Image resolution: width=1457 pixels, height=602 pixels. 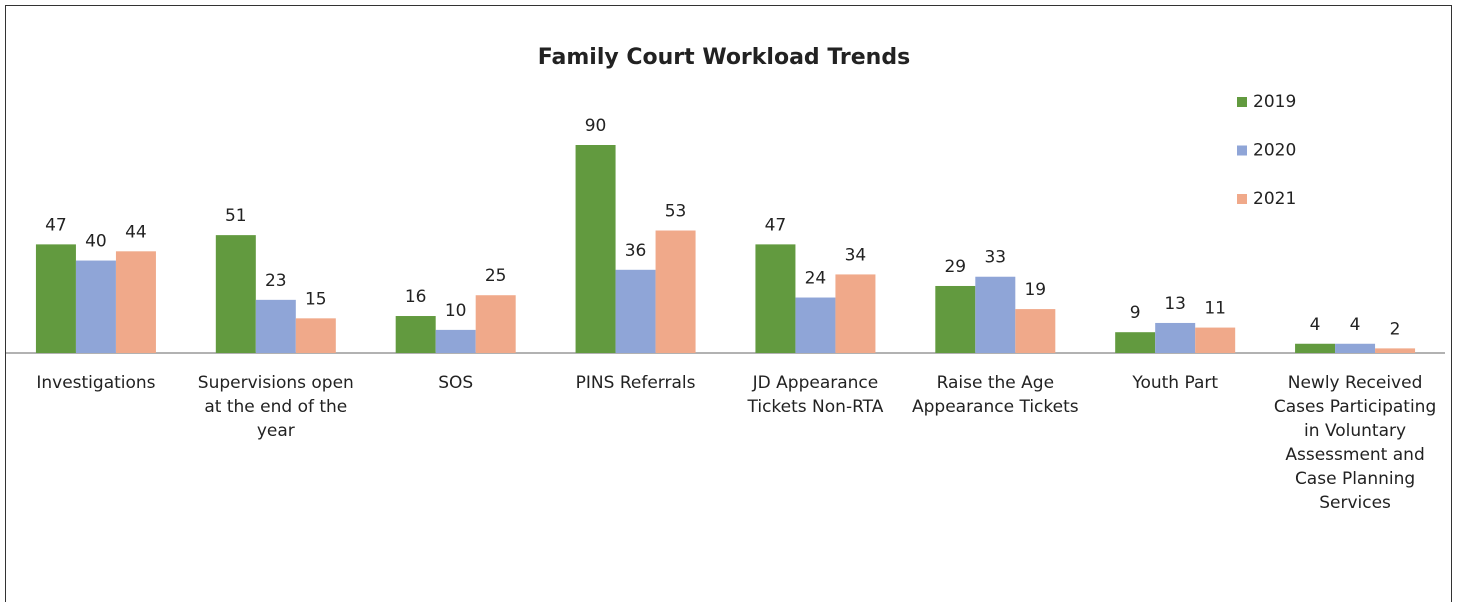 I want to click on x-tick-label: JD Appearance Tickets Non-RTA, so click(x=815, y=395).